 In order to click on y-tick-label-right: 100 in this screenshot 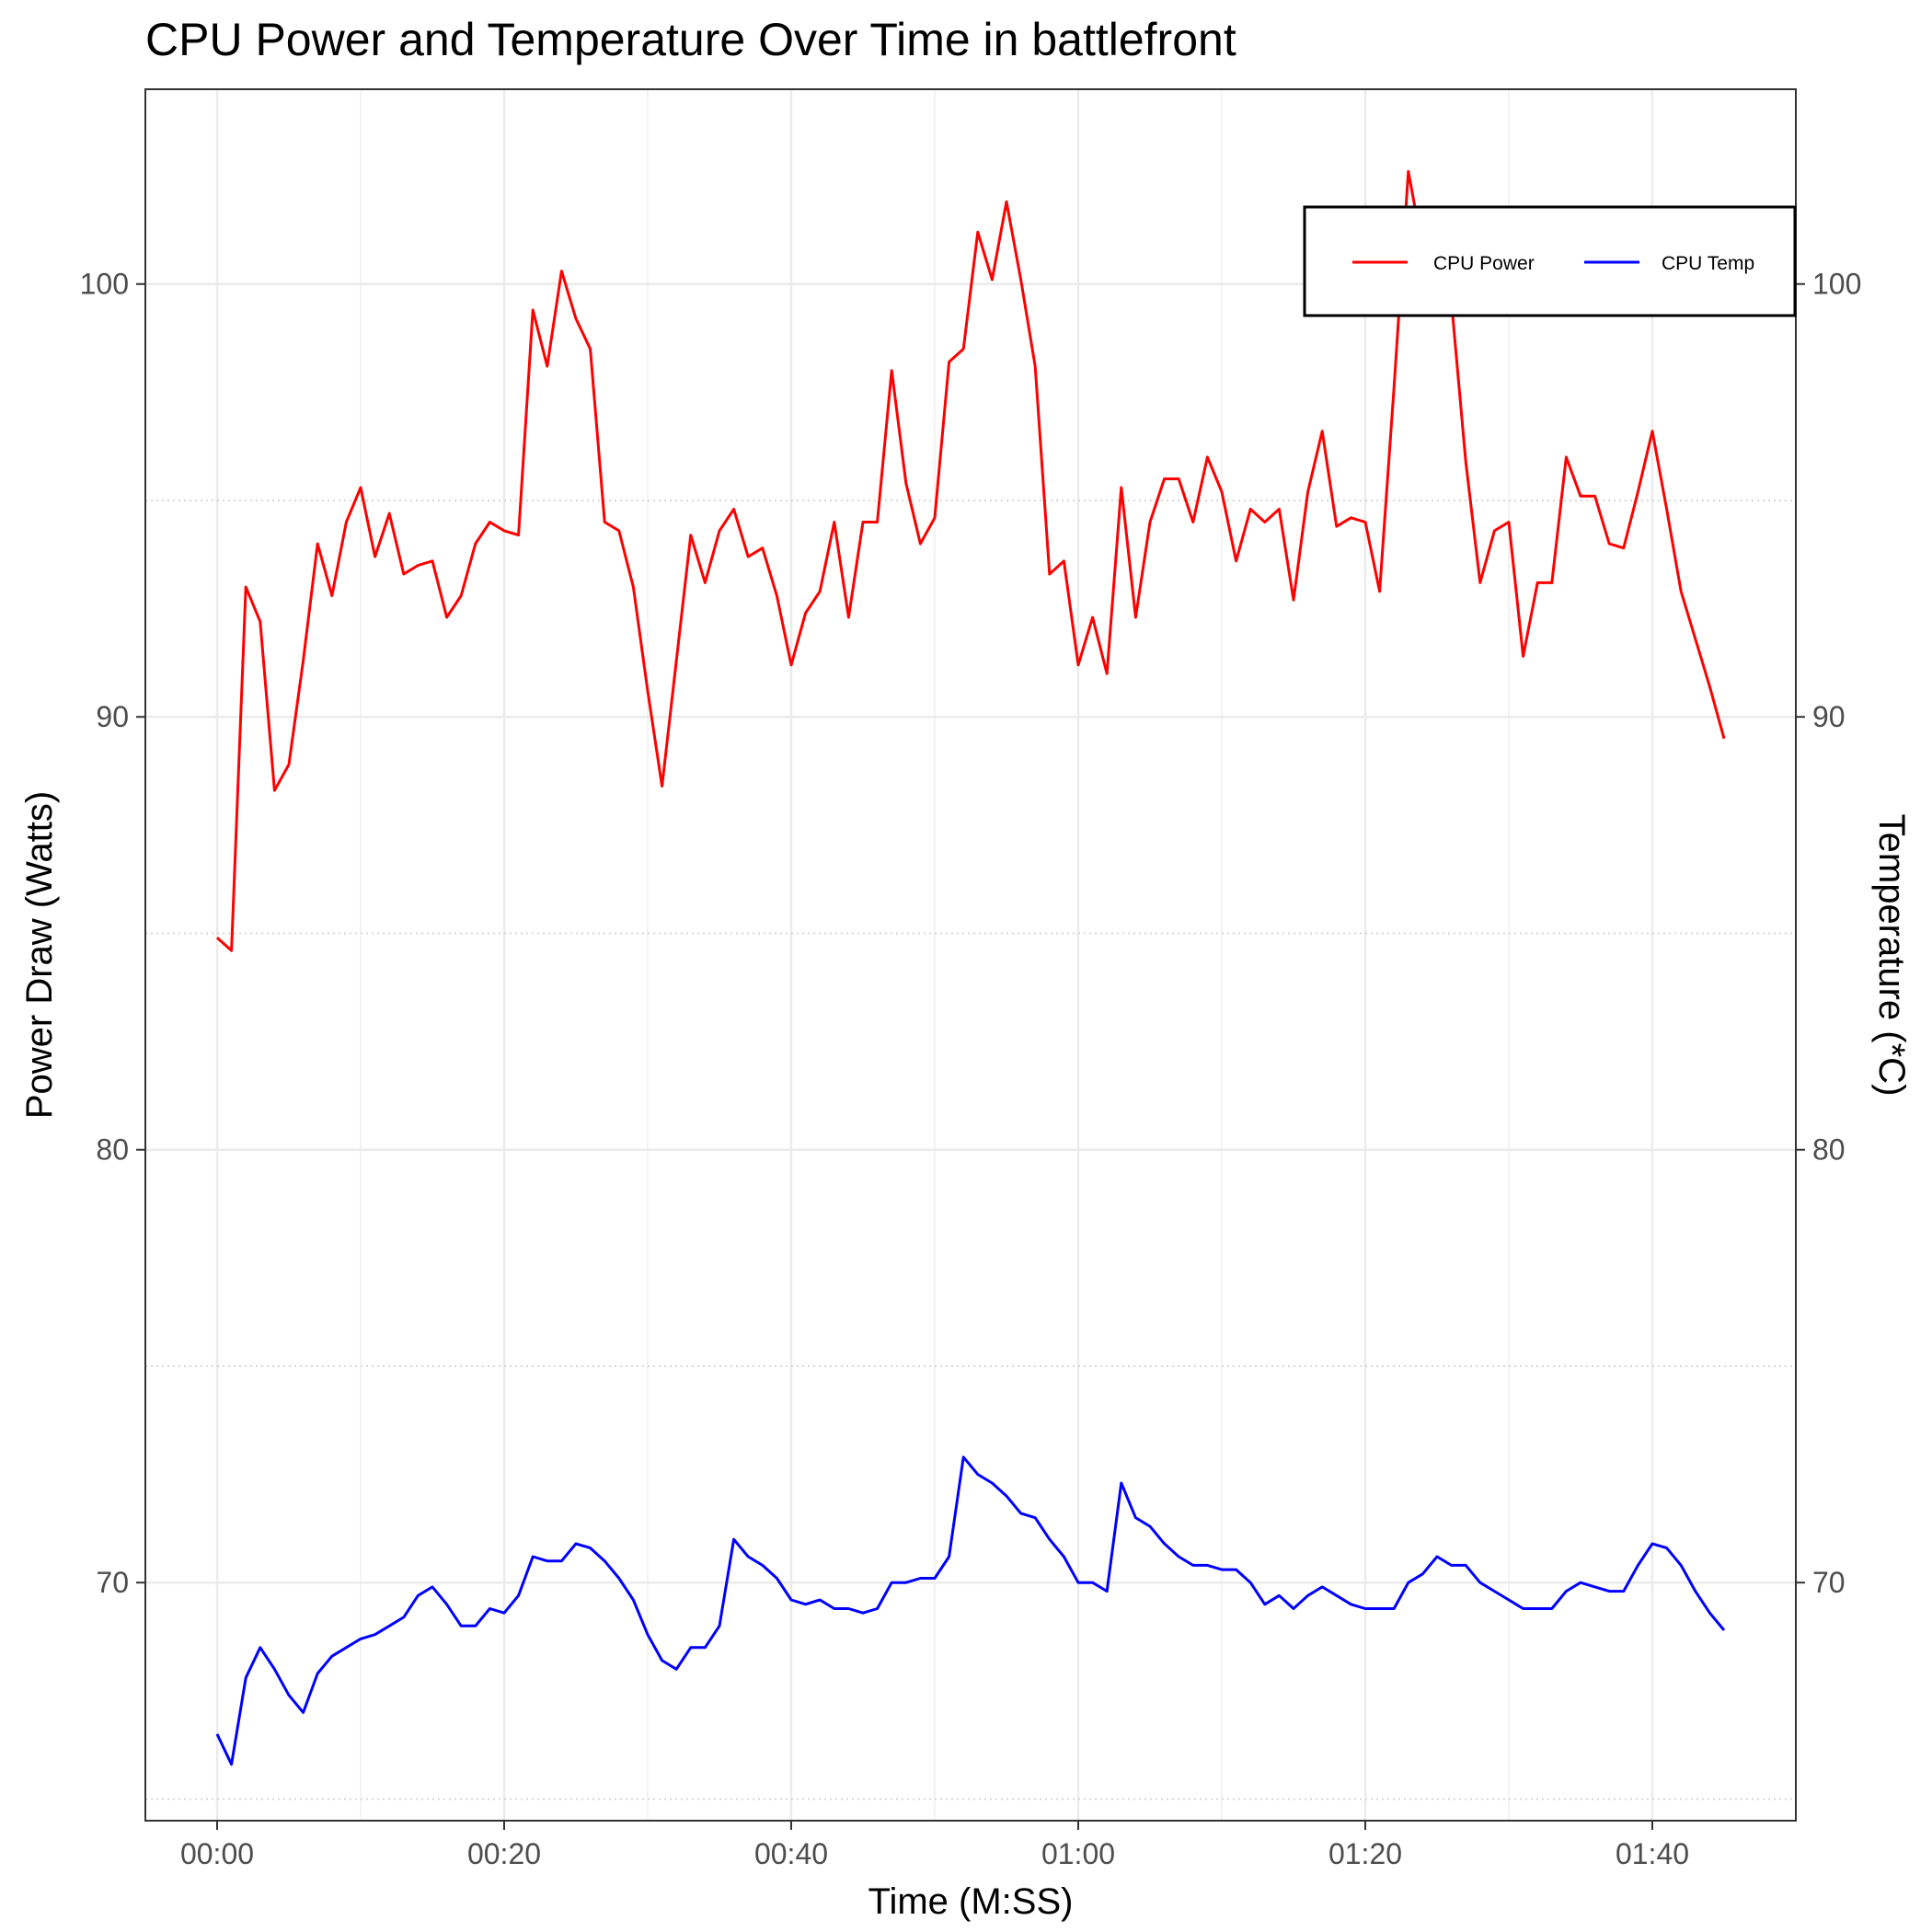, I will do `click(1836, 284)`.